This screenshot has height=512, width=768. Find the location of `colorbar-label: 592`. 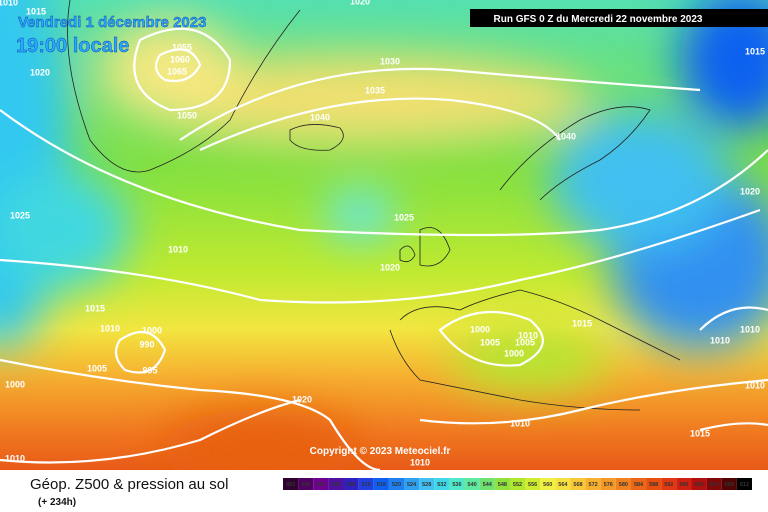

colorbar-label: 592 is located at coordinates (668, 485).